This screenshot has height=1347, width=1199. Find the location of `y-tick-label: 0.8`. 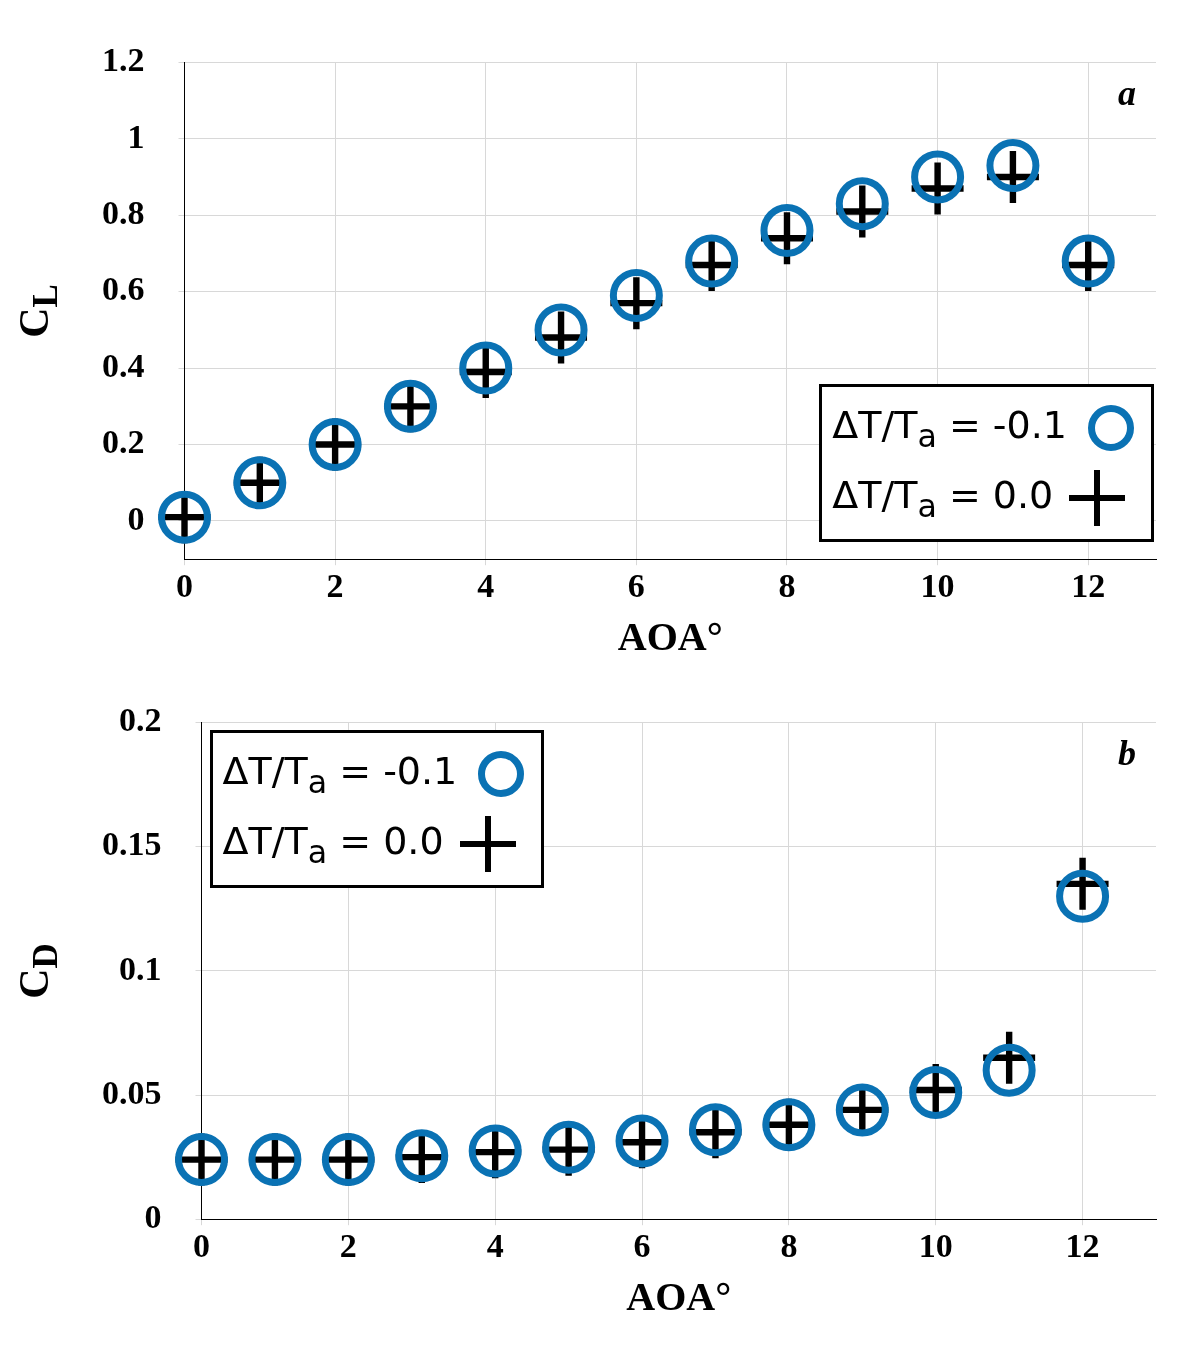

y-tick-label: 0.8 is located at coordinates (123, 213).